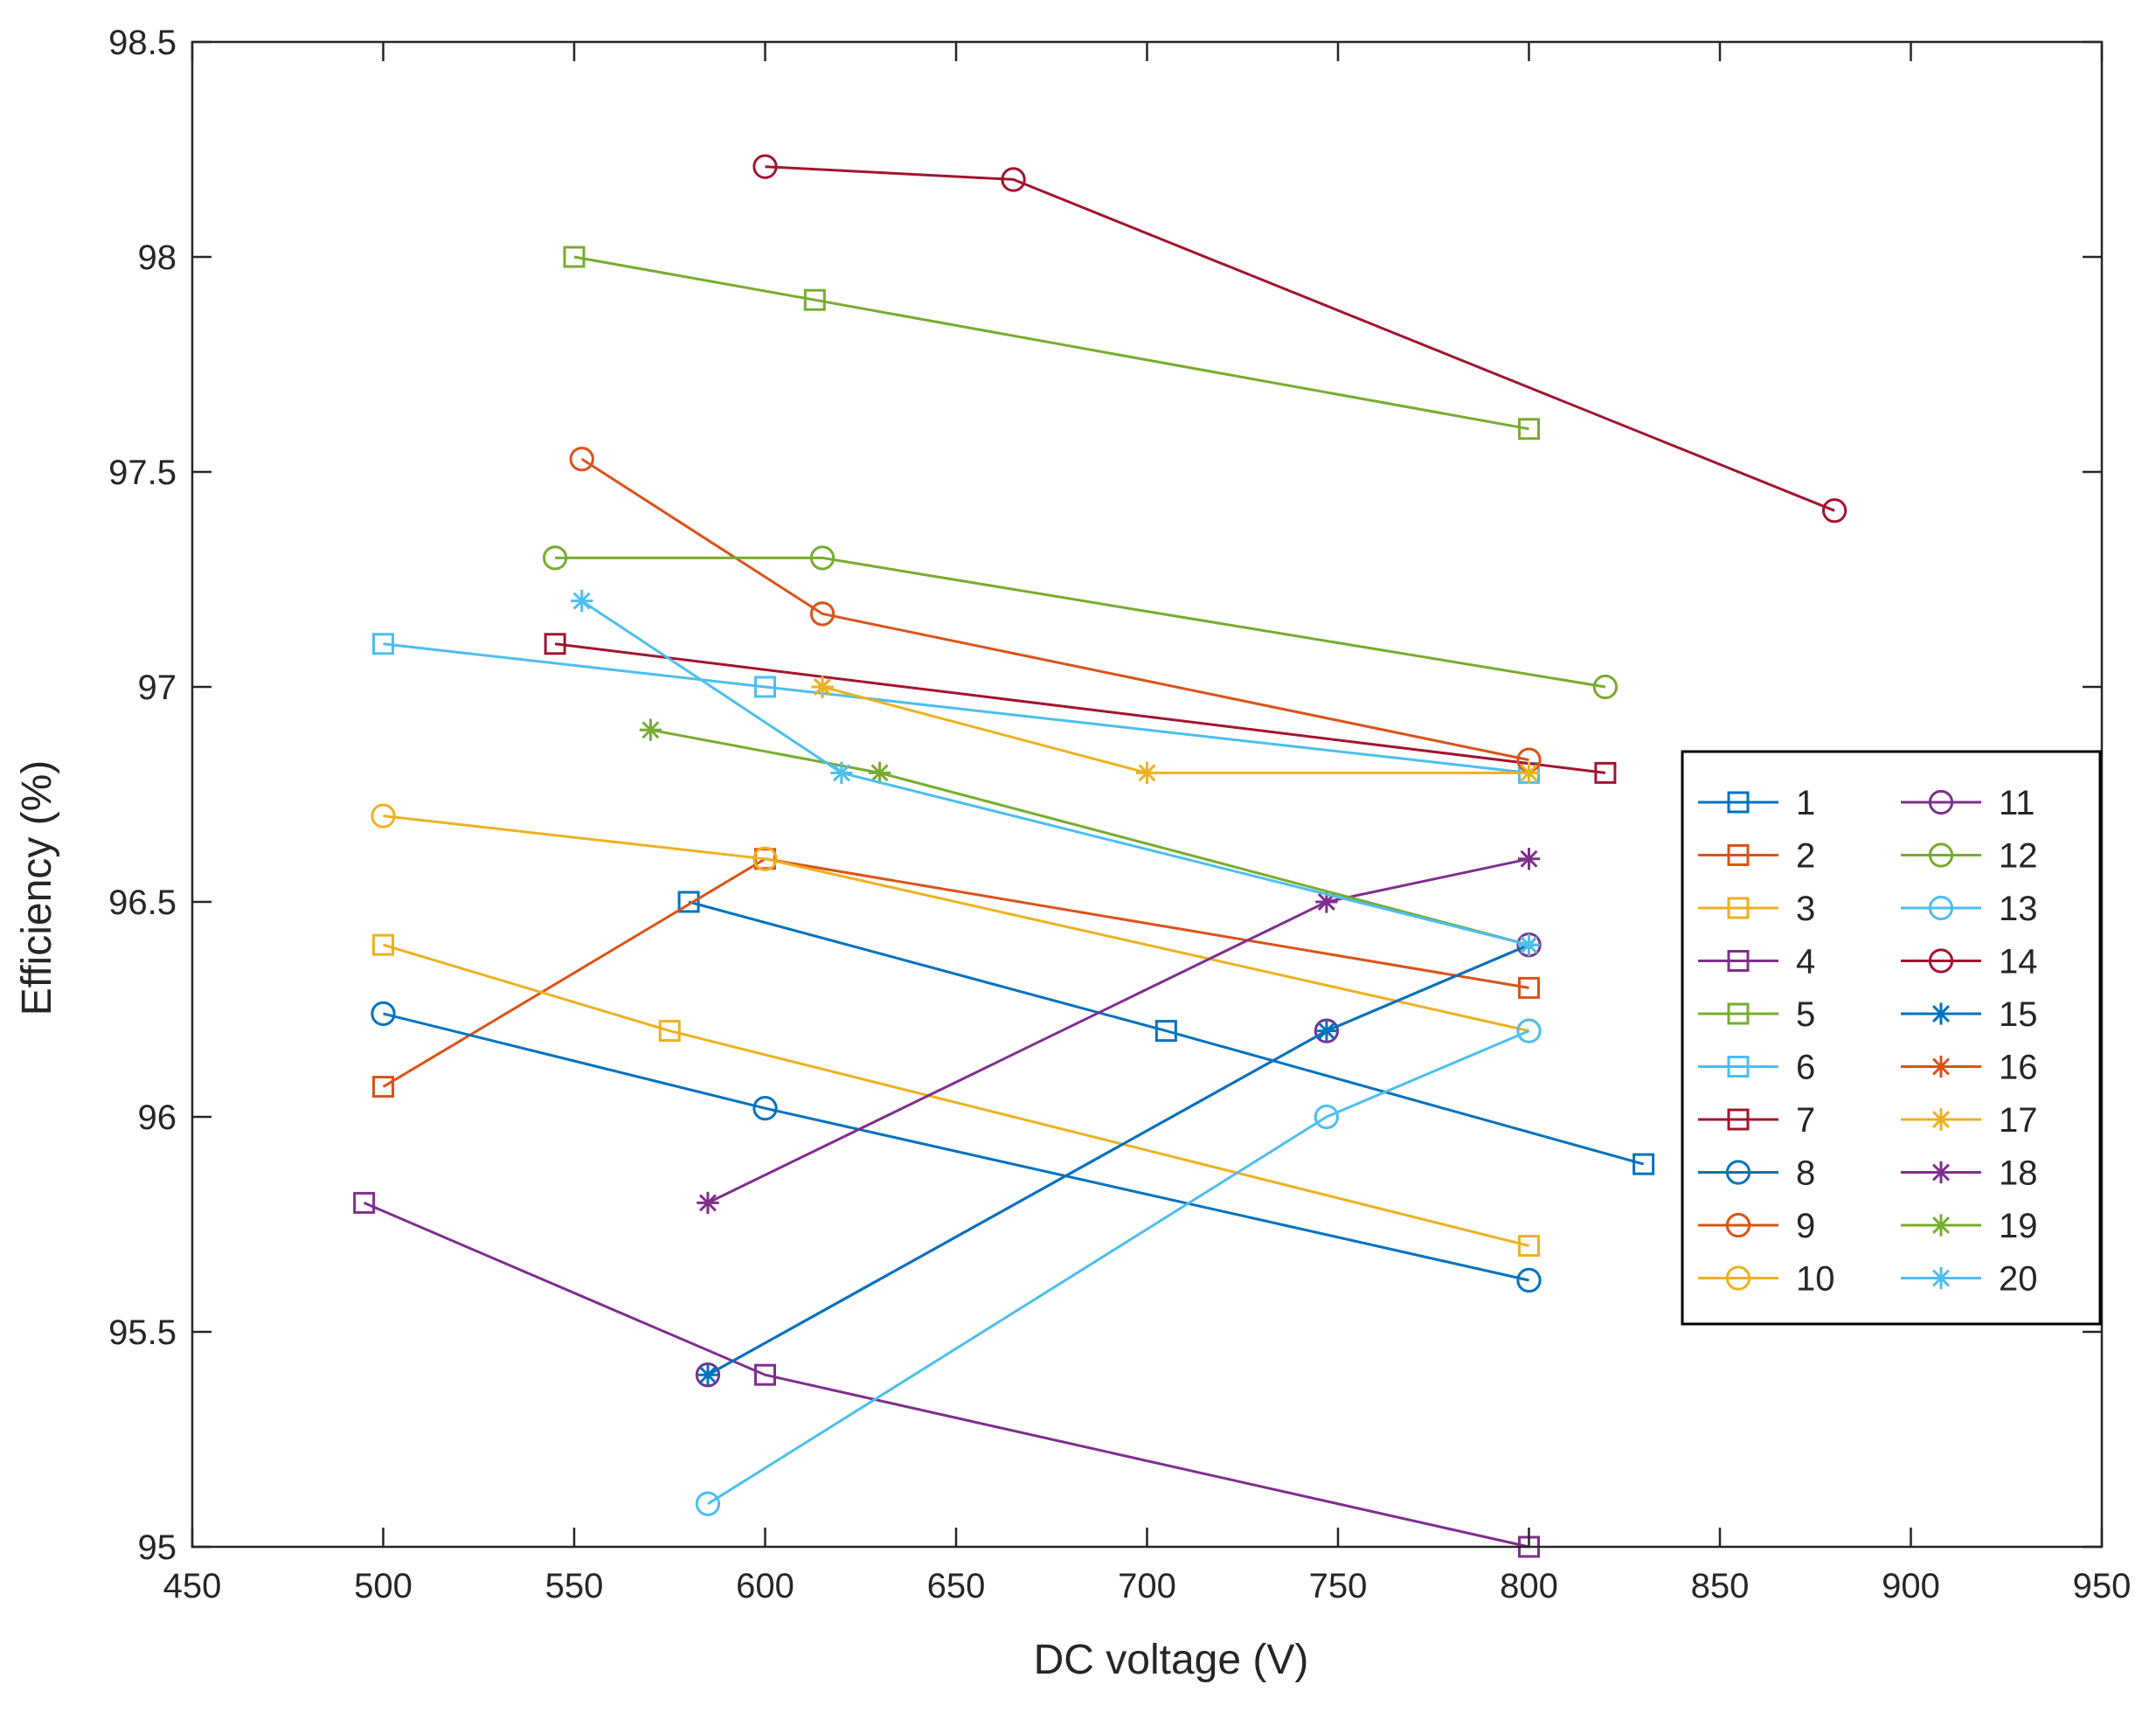 The image size is (2156, 1712). Describe the element at coordinates (1756, 1226) in the screenshot. I see `legend-entry-9: 9` at that location.